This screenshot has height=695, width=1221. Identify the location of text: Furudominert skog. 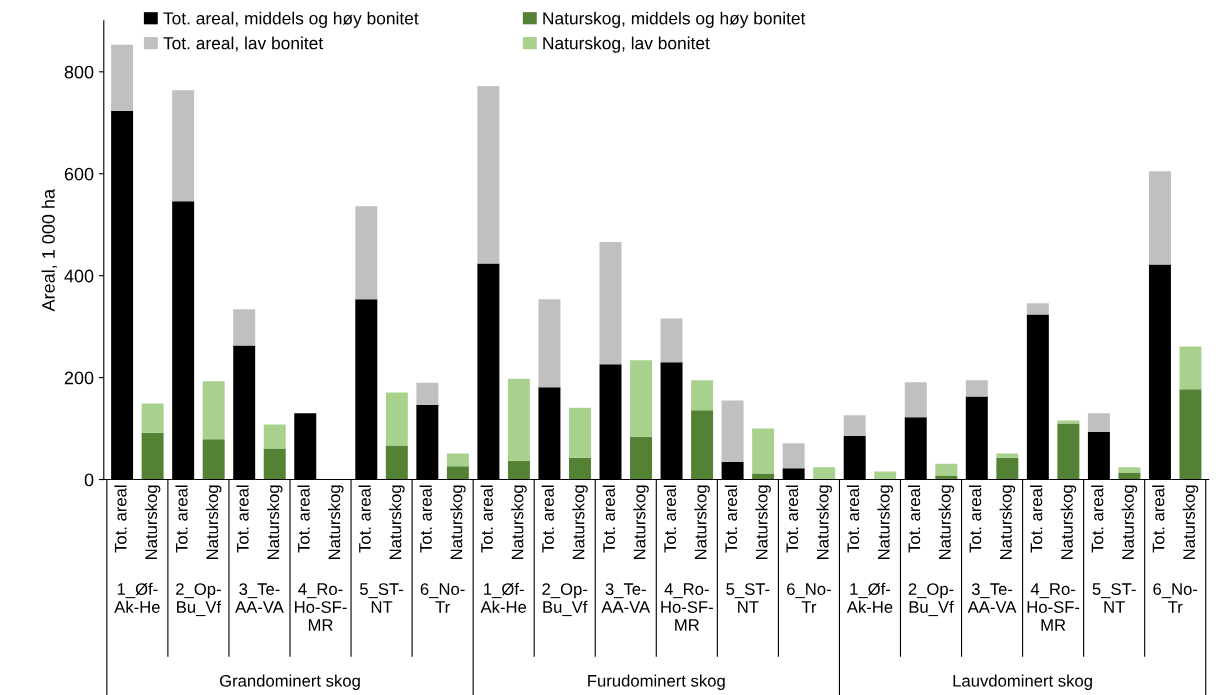
(656, 682).